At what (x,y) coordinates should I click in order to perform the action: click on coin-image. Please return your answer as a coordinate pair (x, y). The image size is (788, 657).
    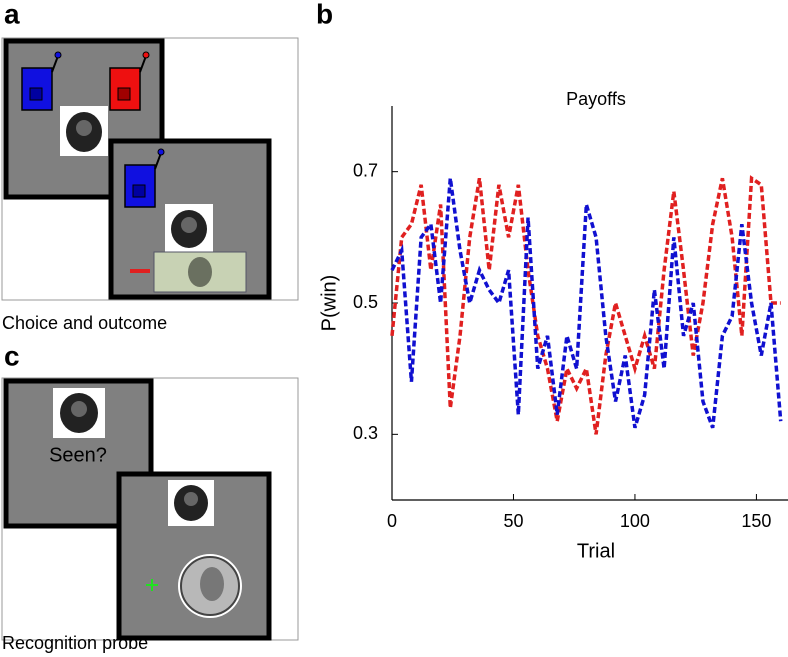
    Looking at the image, I should click on (210, 586).